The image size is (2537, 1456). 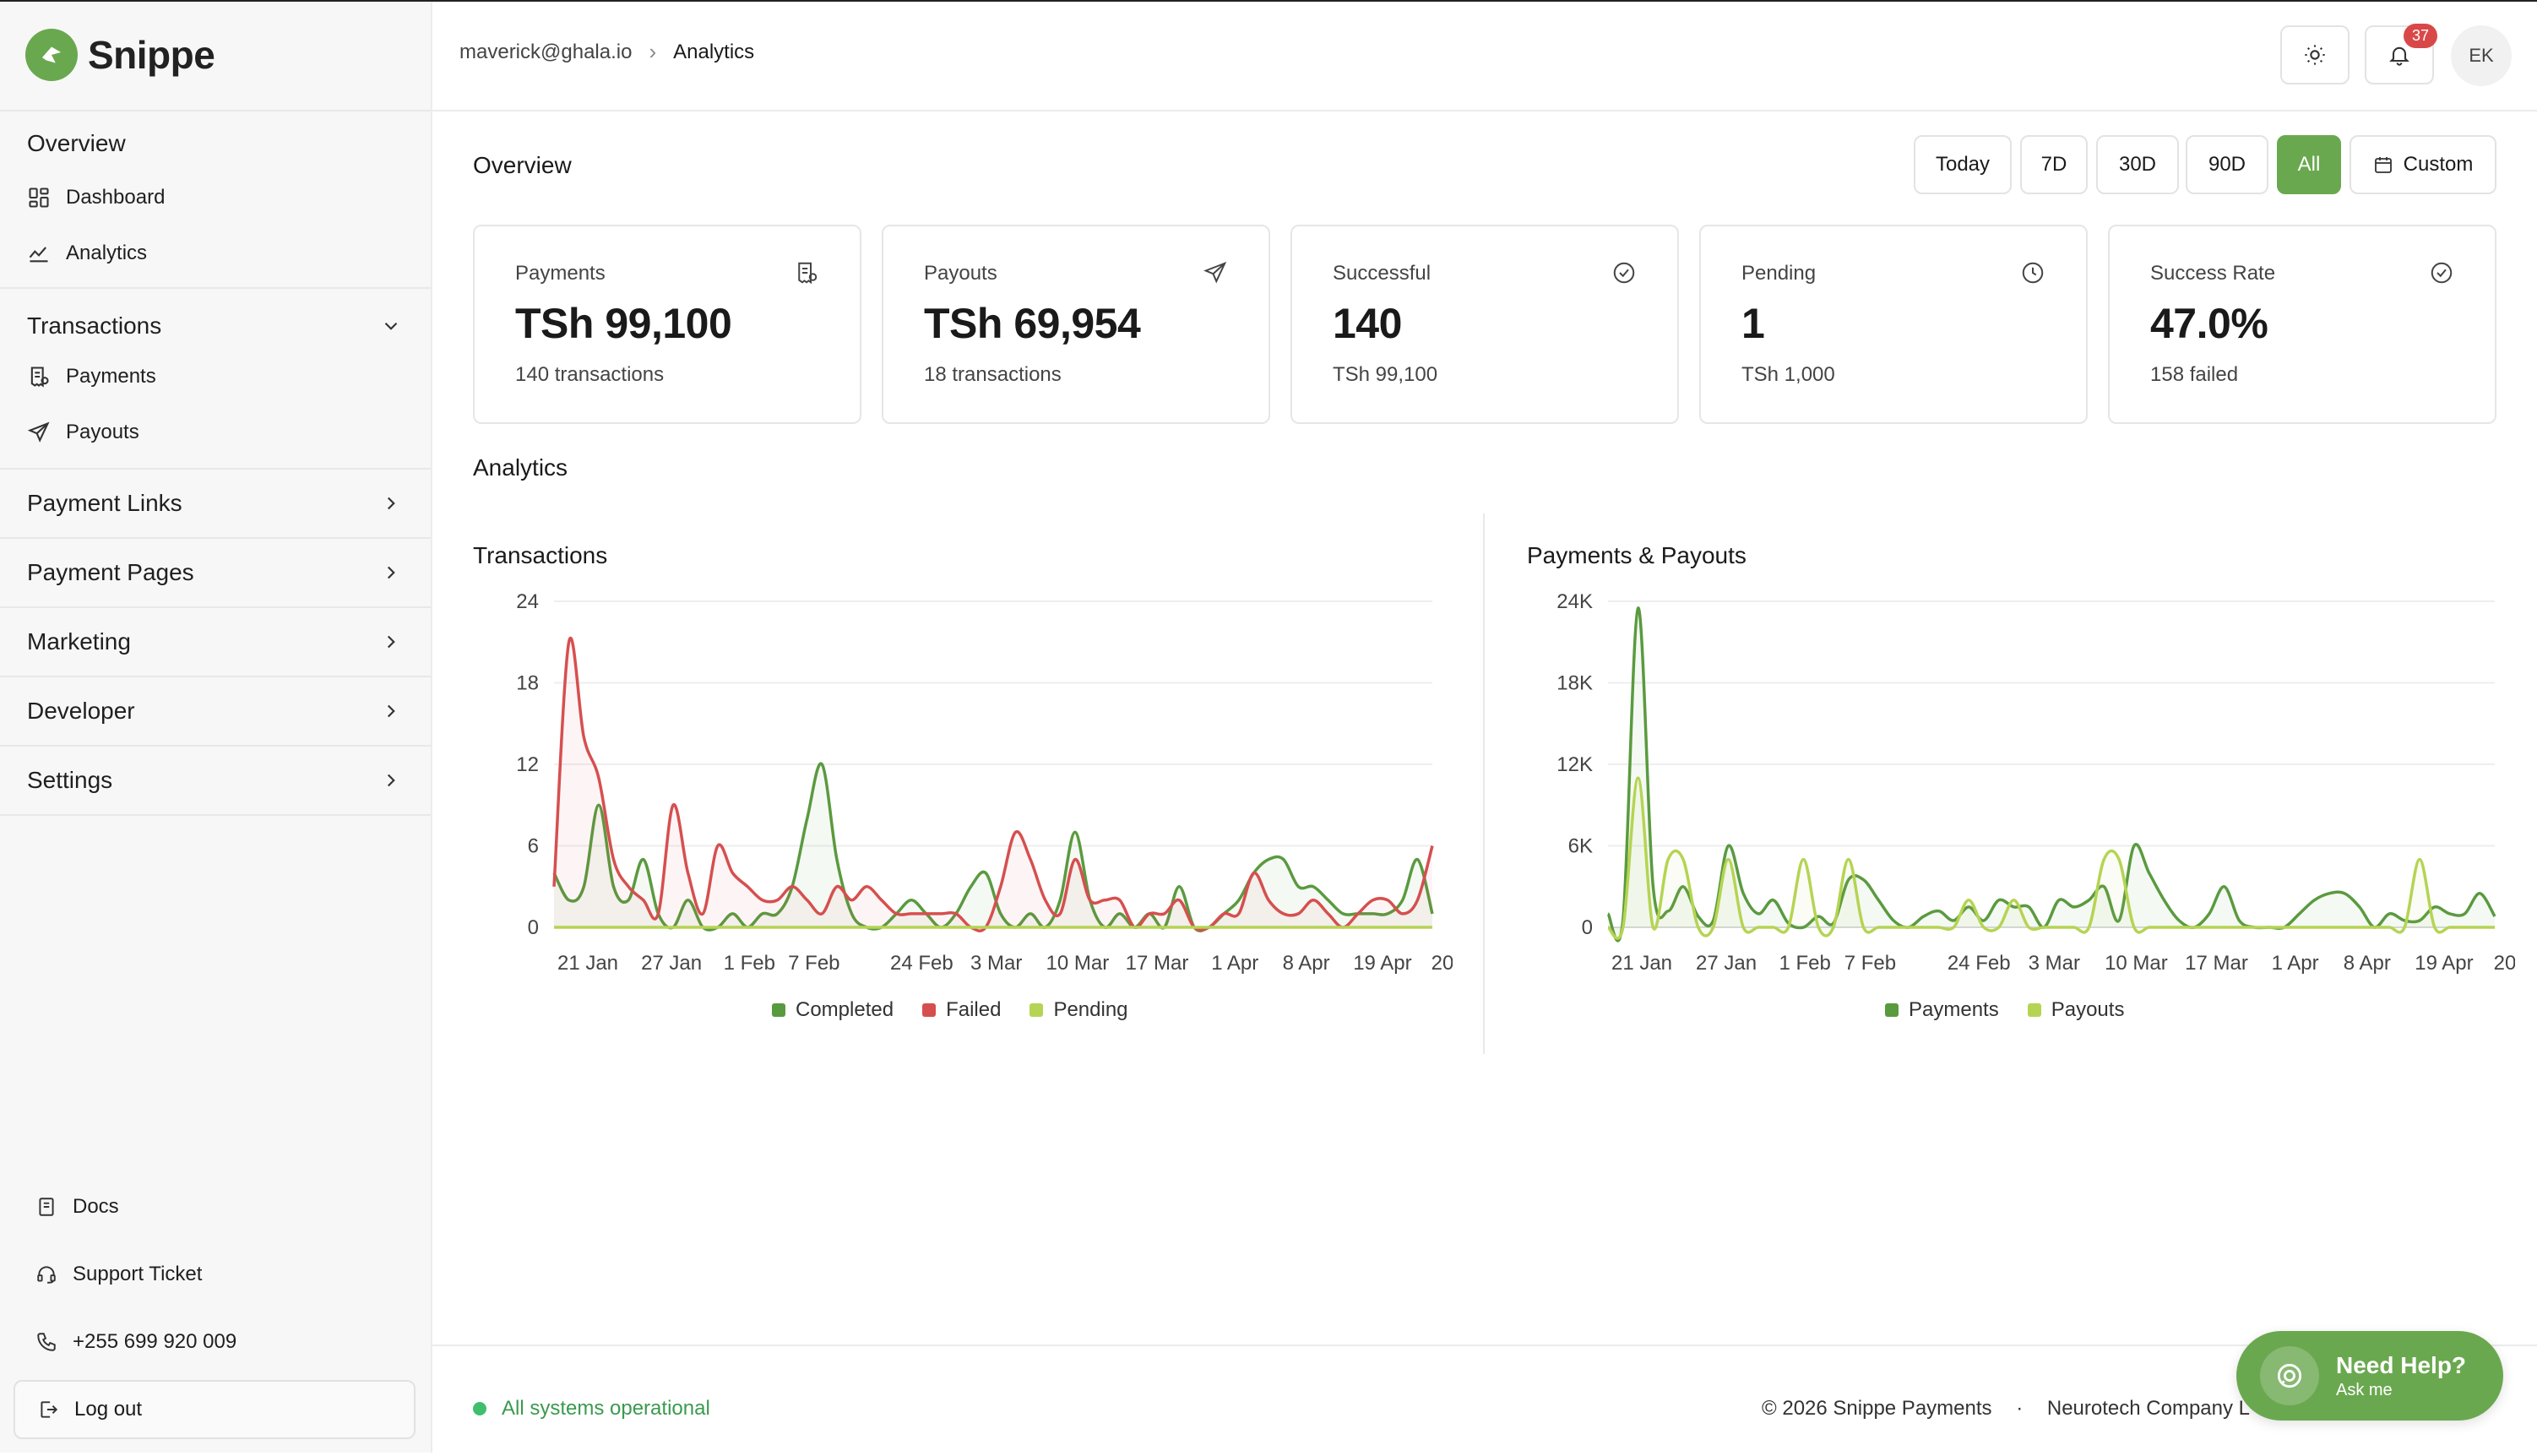 What do you see at coordinates (533, 927) in the screenshot?
I see `y-tick-label: 0` at bounding box center [533, 927].